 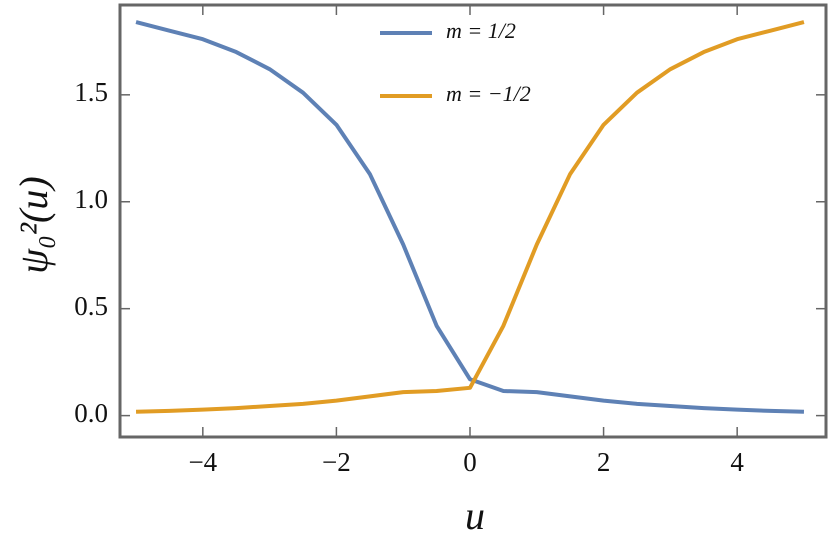 I want to click on x-axis-label: u, so click(x=475, y=515).